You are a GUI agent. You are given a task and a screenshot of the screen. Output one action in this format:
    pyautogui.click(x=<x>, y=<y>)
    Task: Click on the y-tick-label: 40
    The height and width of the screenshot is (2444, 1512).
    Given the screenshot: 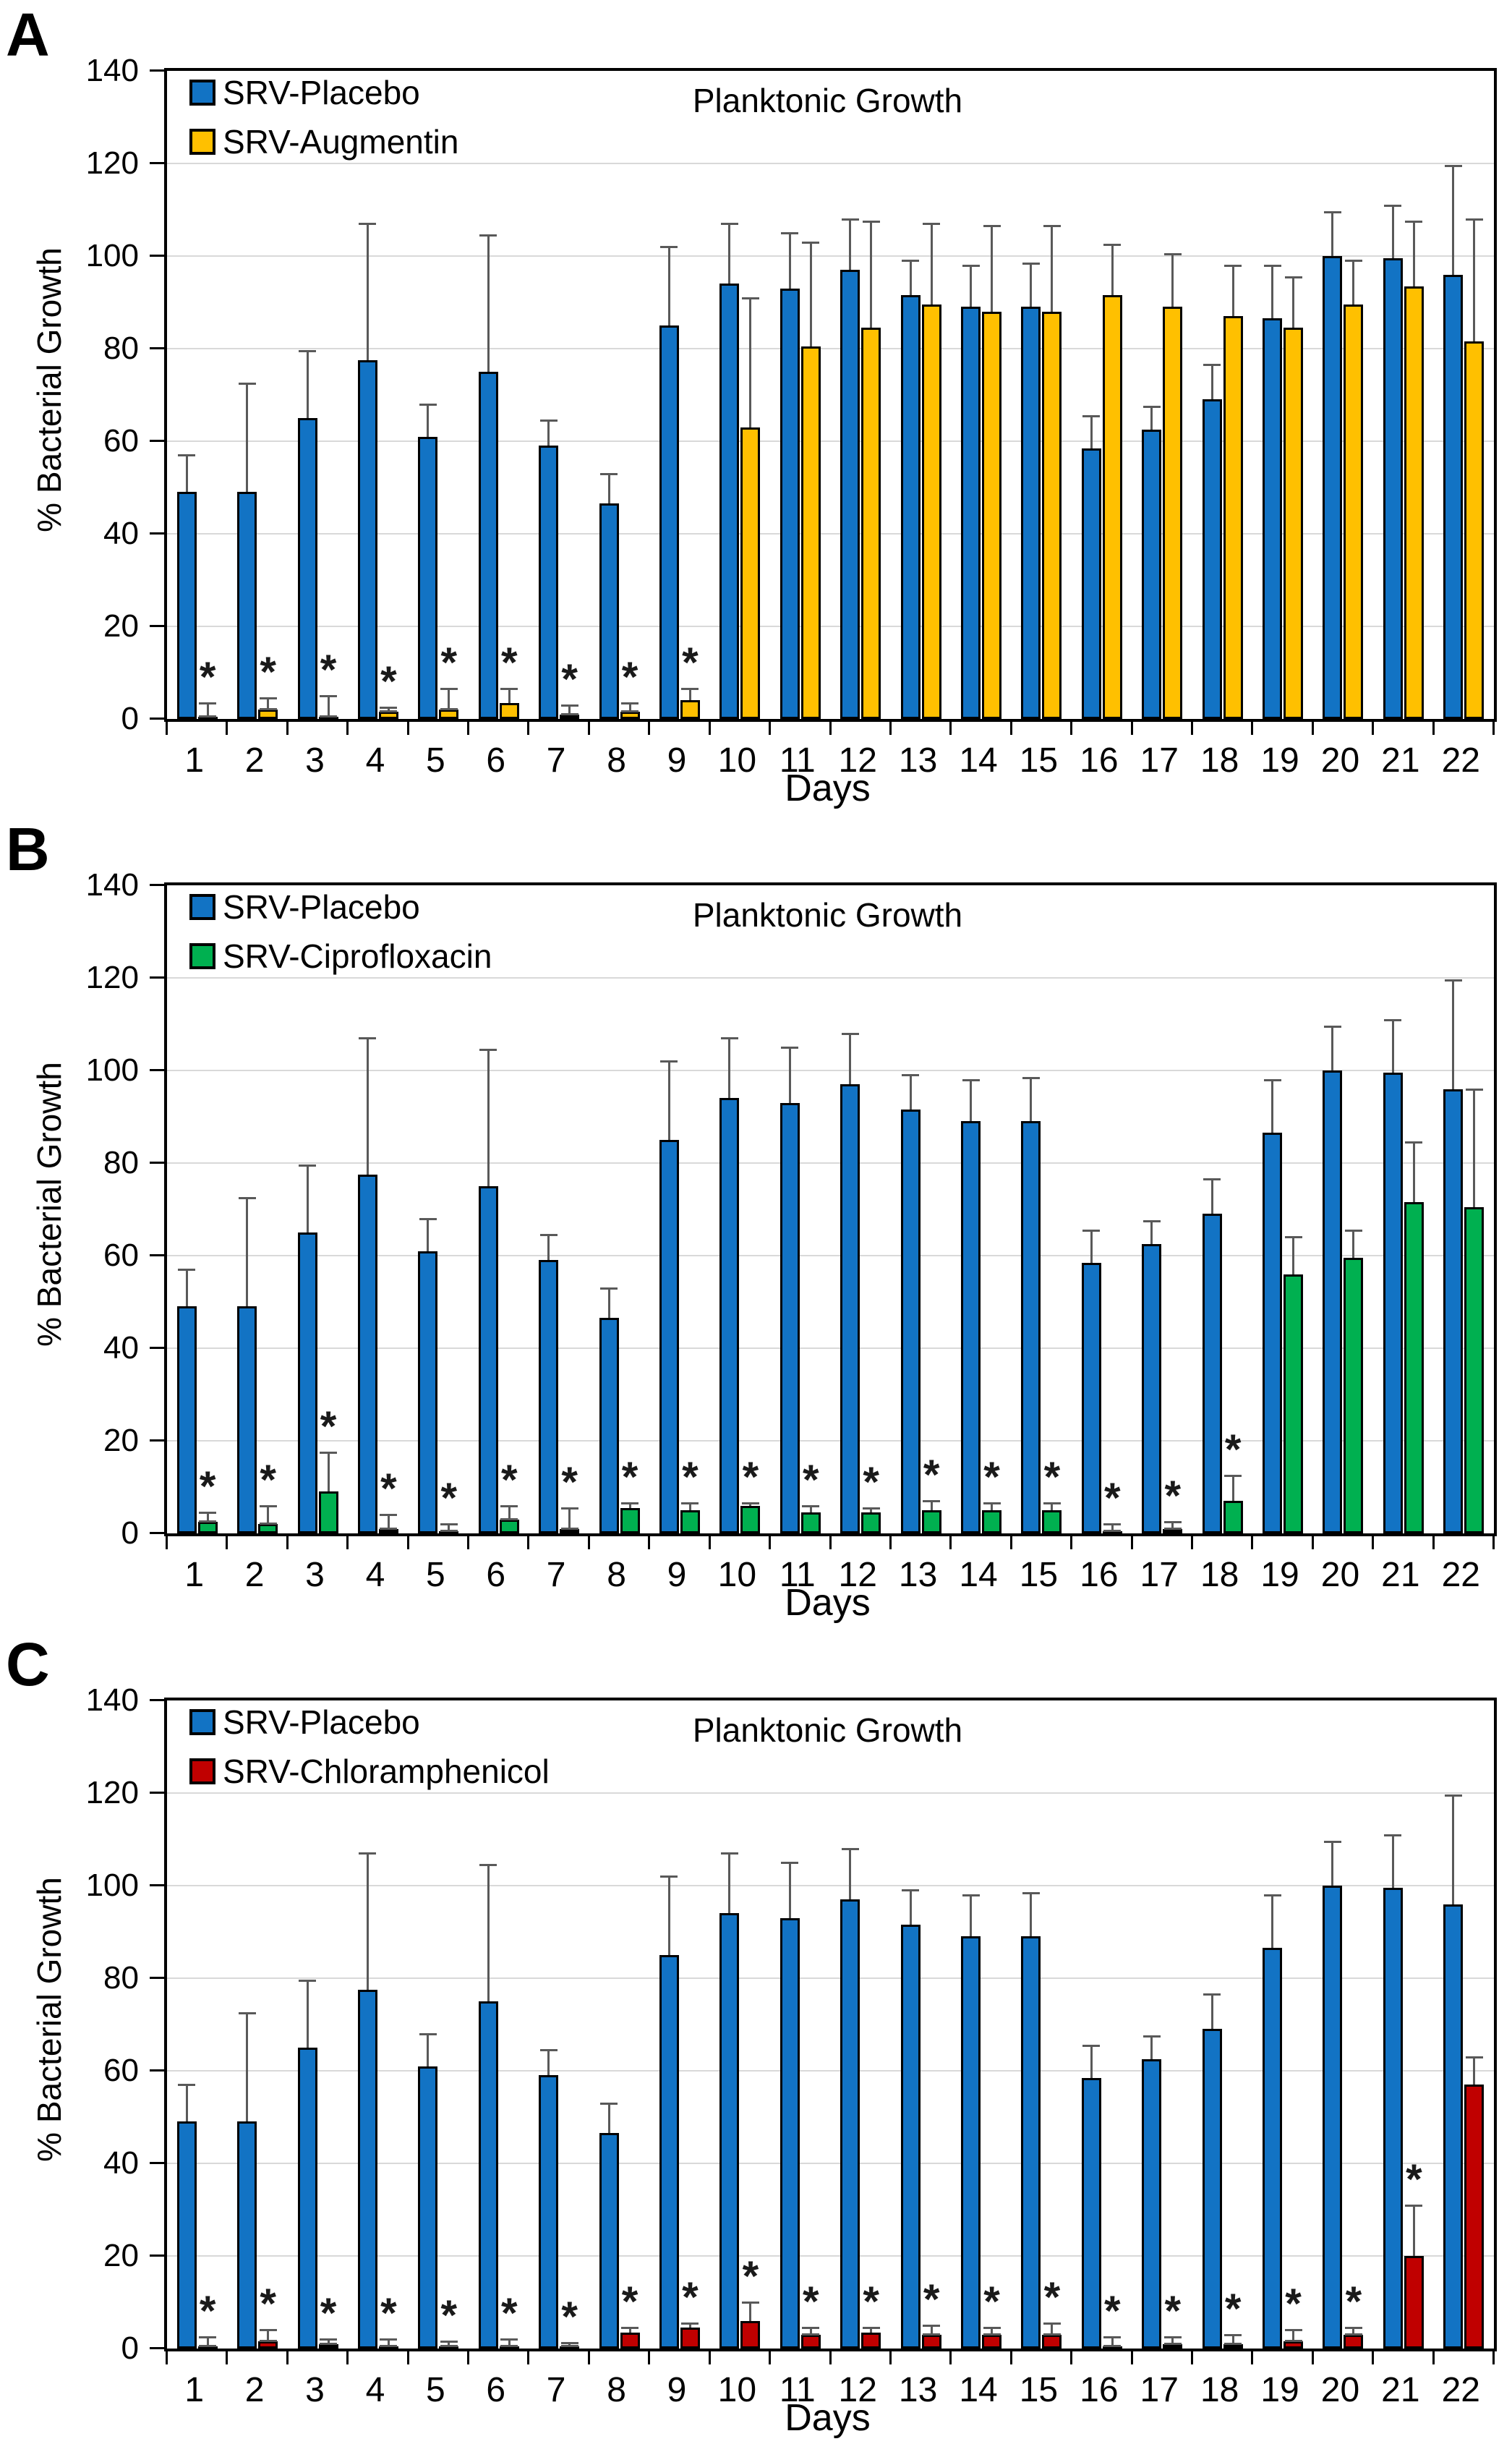 What is the action you would take?
    pyautogui.click(x=121, y=2163)
    